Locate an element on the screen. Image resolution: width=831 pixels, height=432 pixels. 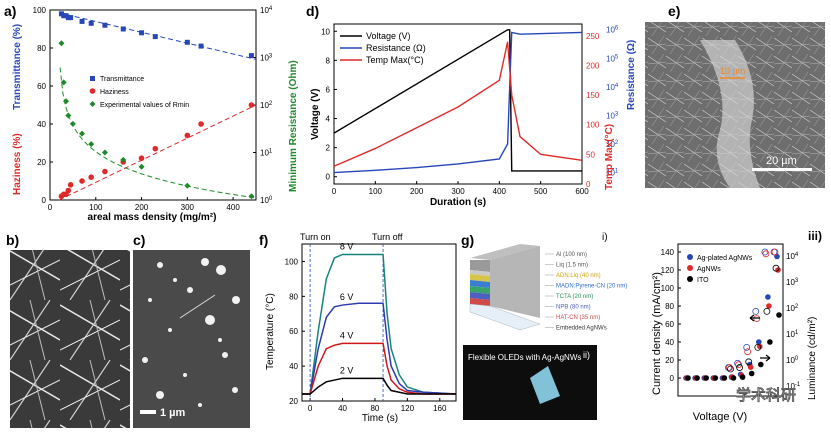
legend-resistance: Resistance (Ω) is located at coordinates (396, 48).